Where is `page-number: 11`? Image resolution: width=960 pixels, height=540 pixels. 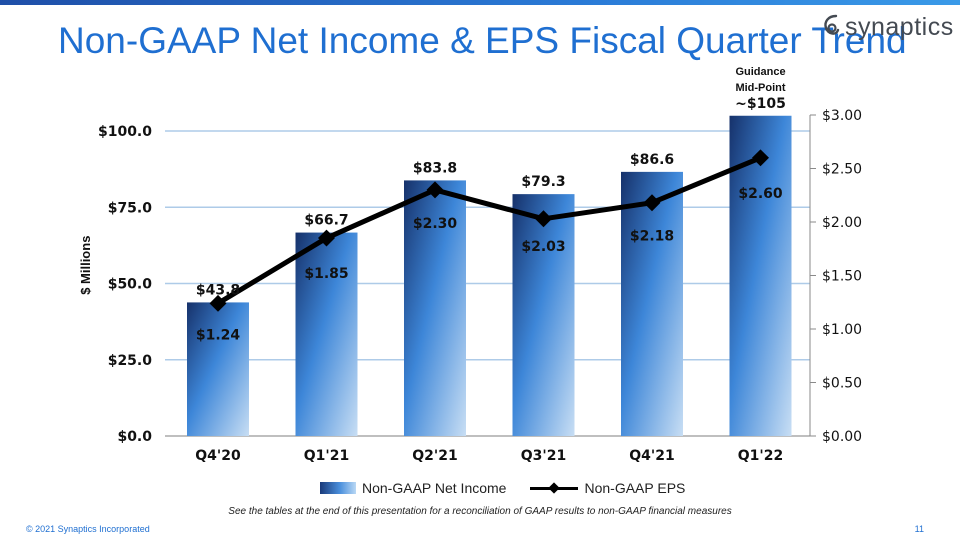
page-number: 11 is located at coordinates (919, 529).